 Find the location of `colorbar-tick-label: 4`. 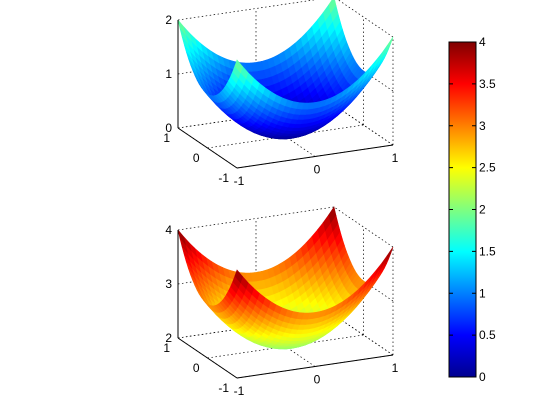

colorbar-tick-label: 4 is located at coordinates (482, 42).